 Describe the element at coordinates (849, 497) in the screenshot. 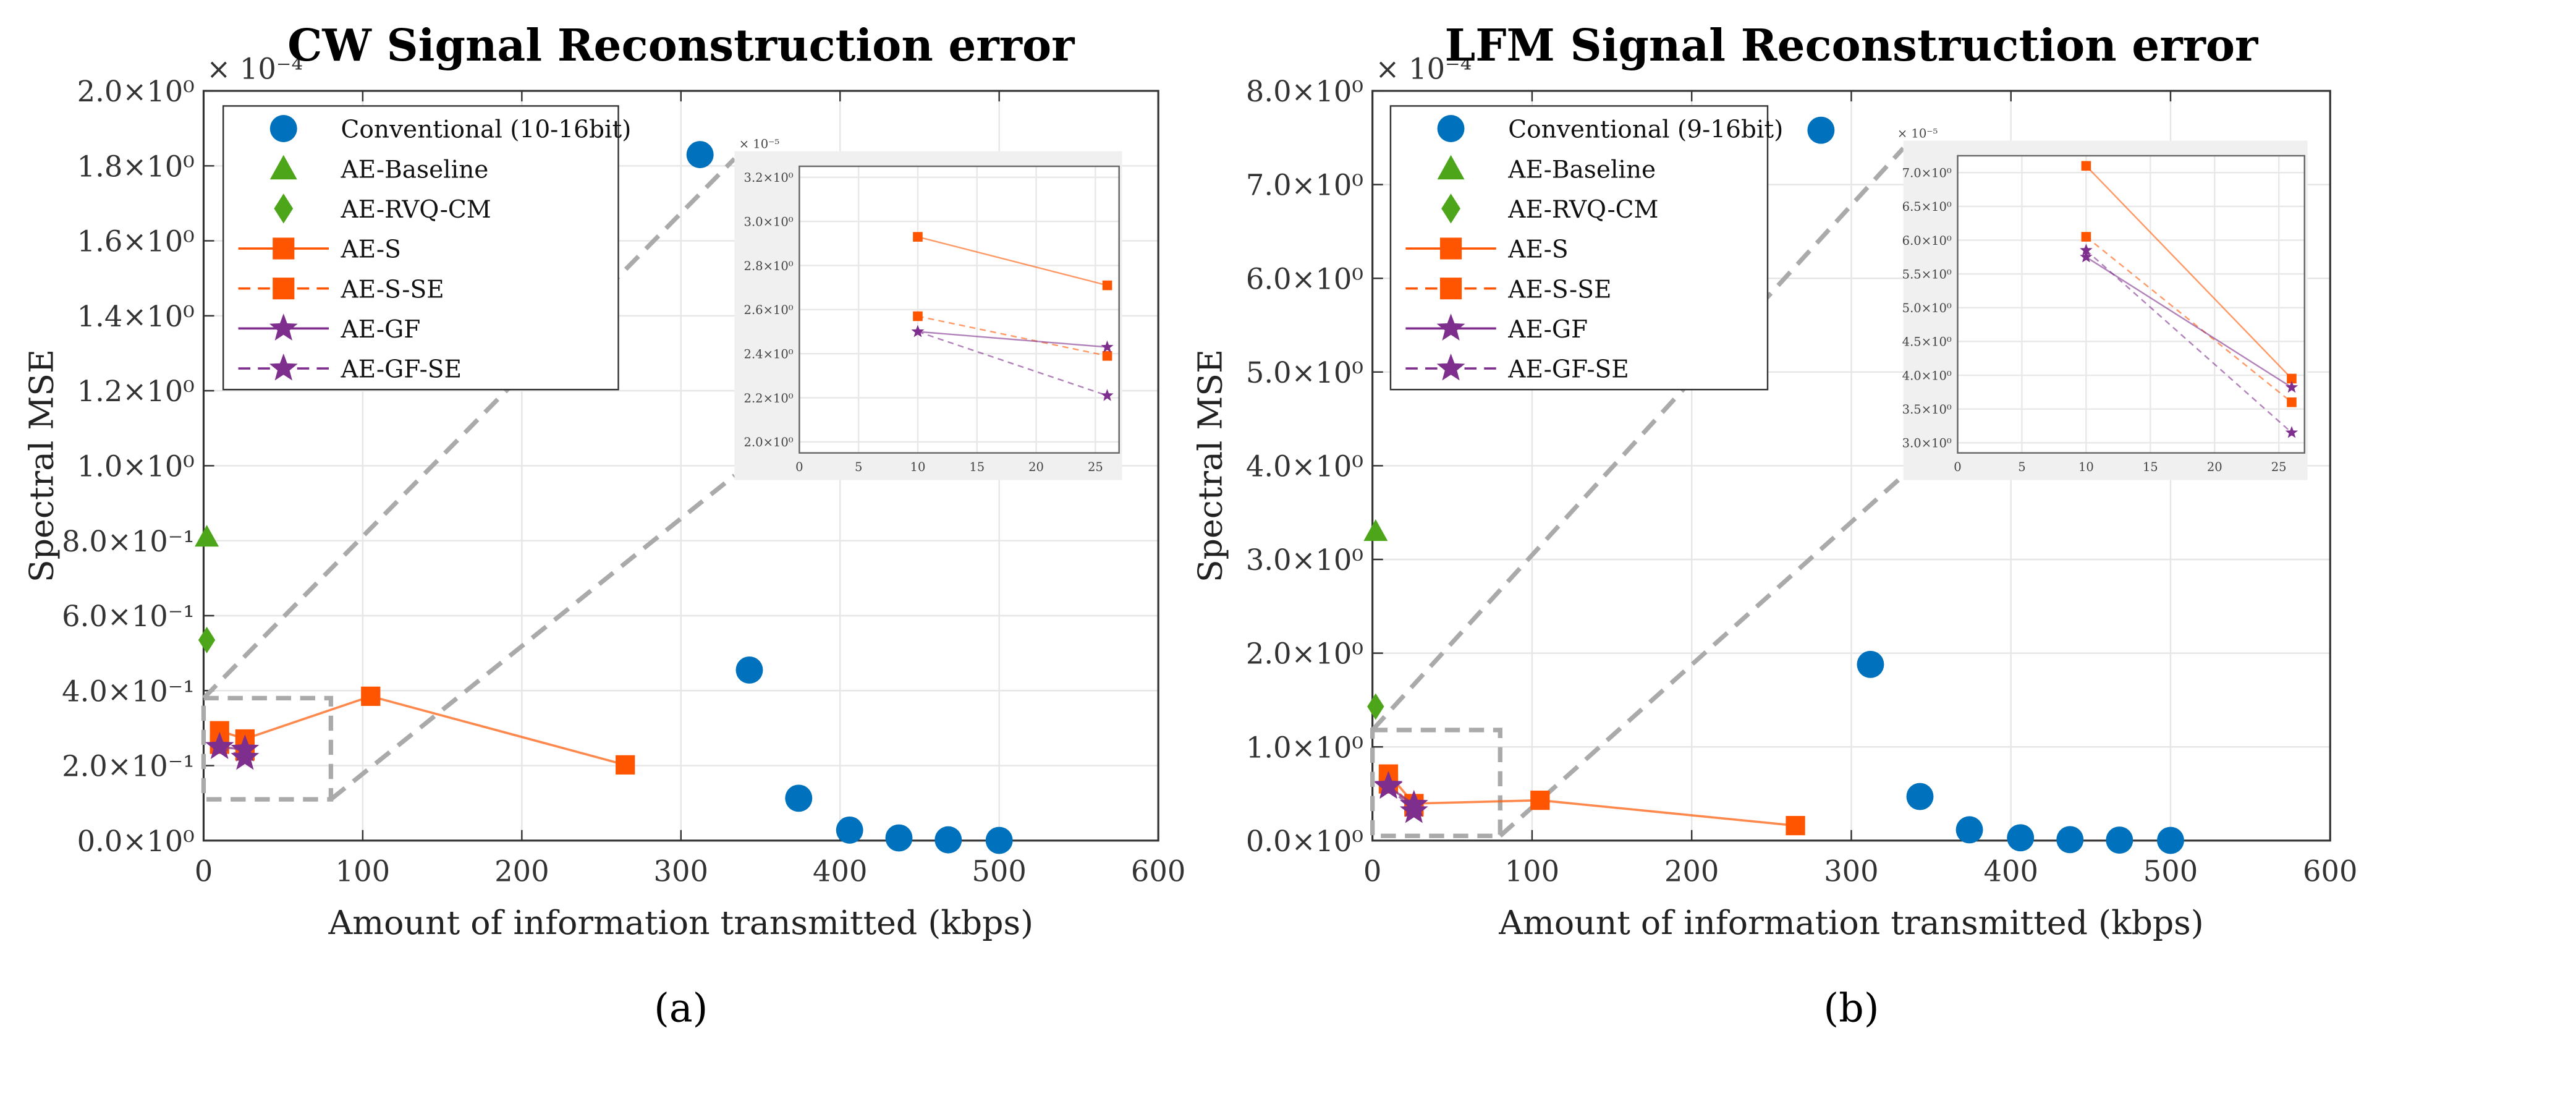

I see `series-conventional-10-16bit-` at that location.